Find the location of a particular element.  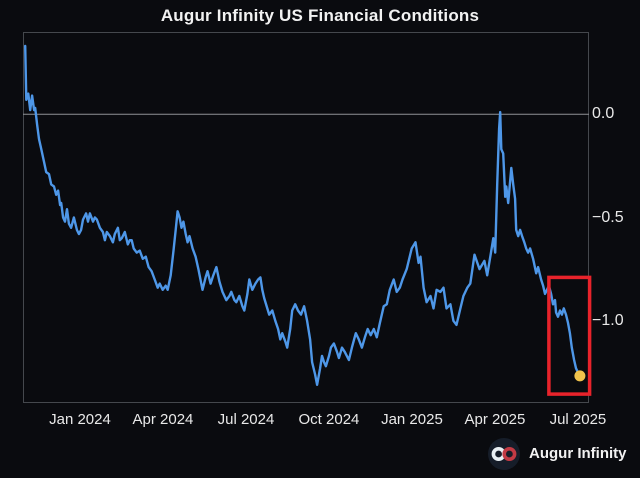

infinity-logo-icon is located at coordinates (504, 453).